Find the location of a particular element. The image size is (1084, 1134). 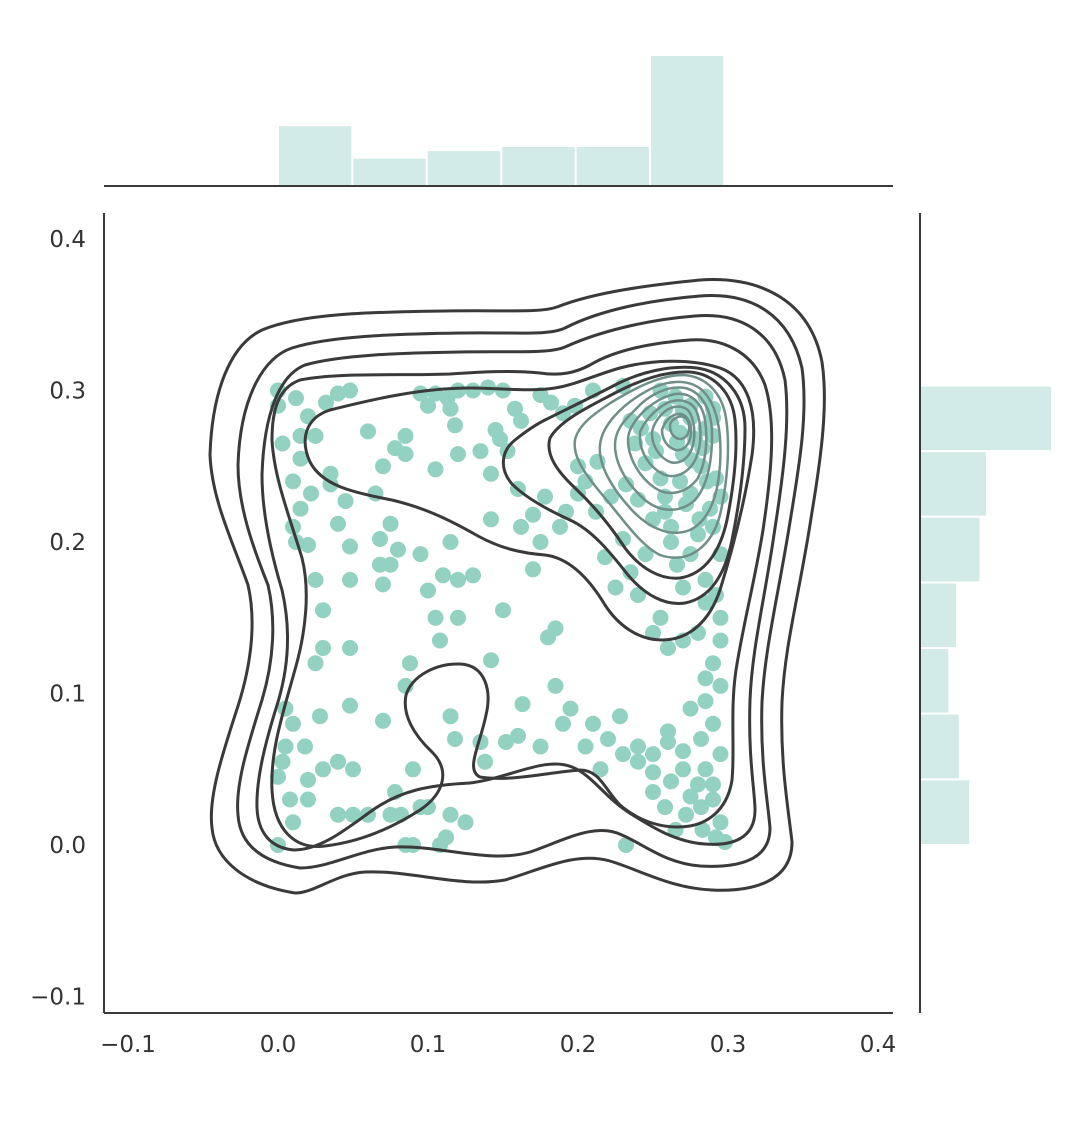

y-tick-labels: −0.1 0.0 0.1 0.2 0.3 0.4 is located at coordinates (58, 619).